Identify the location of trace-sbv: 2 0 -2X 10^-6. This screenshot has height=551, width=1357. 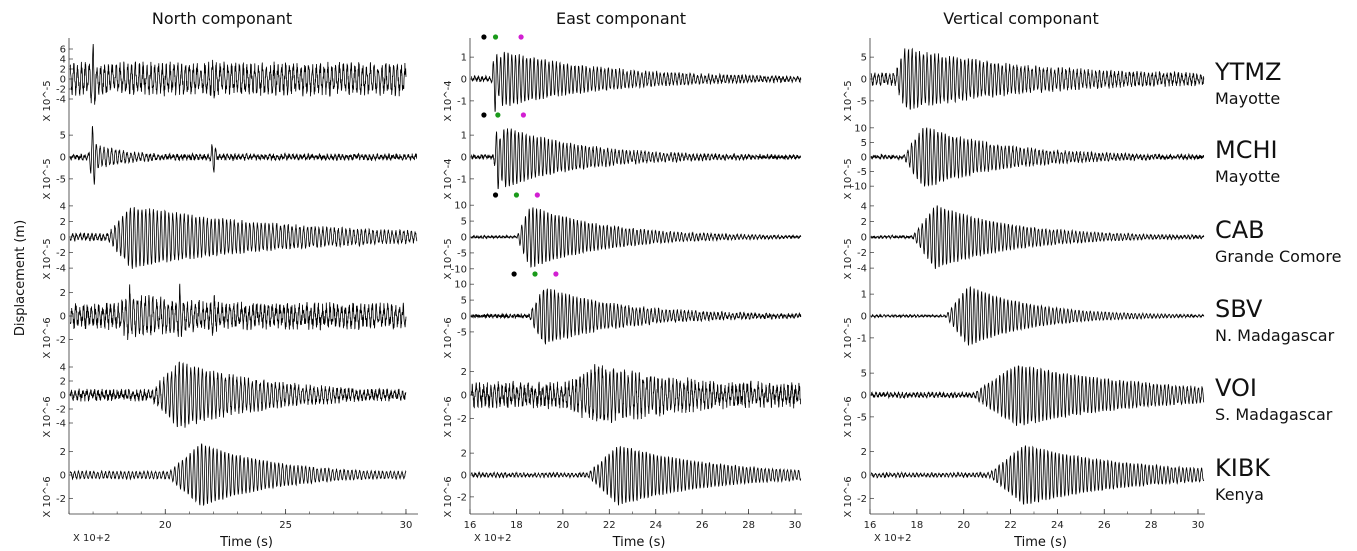
(224, 321).